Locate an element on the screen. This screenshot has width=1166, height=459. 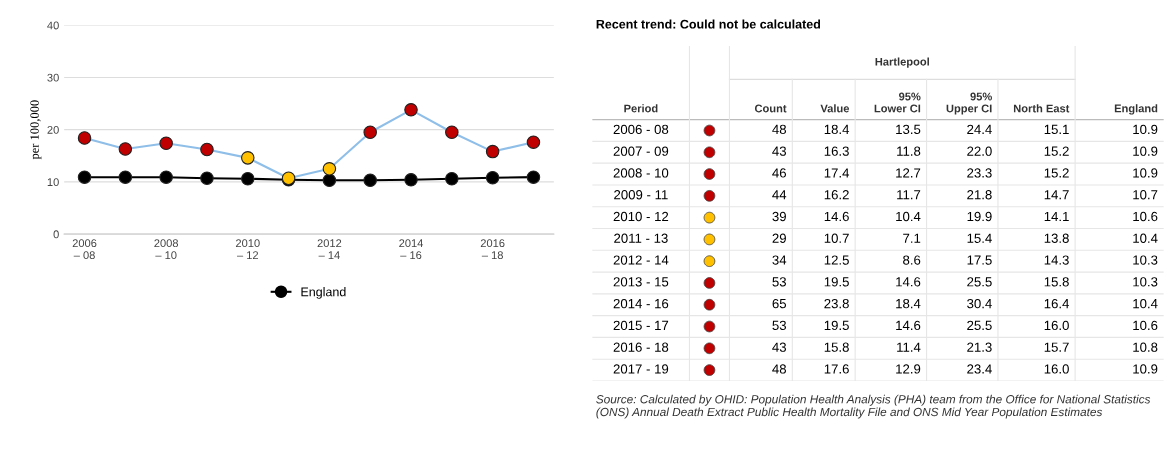
x-tick-label: 2010 – 12 is located at coordinates (247, 249).